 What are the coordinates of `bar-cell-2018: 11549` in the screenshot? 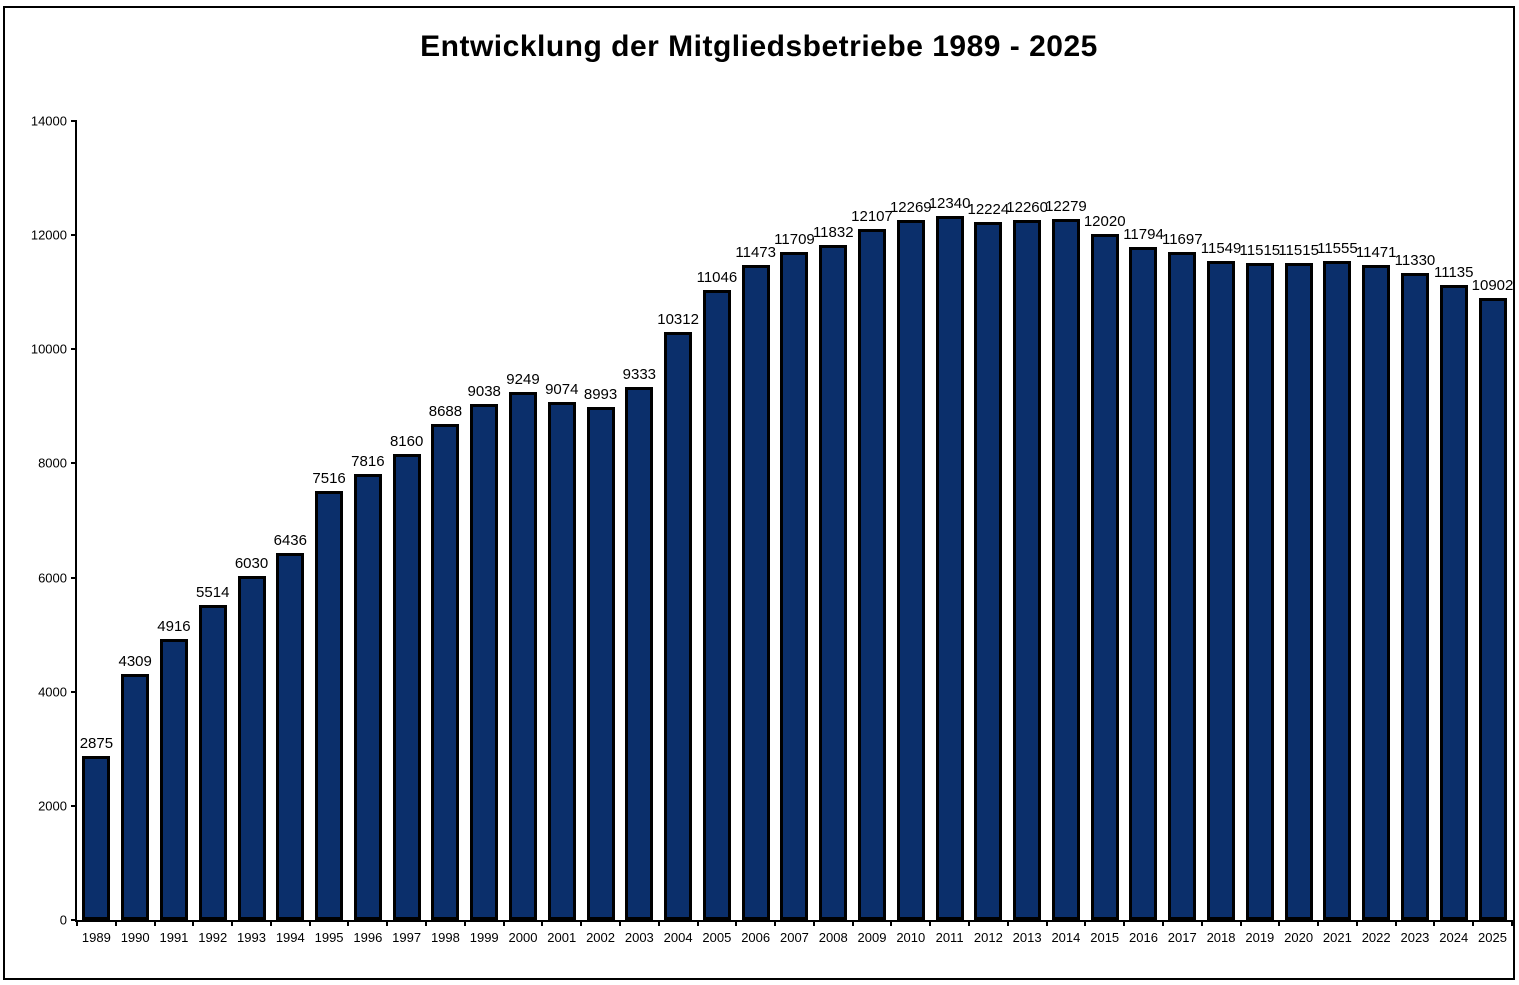 It's located at (1221, 579).